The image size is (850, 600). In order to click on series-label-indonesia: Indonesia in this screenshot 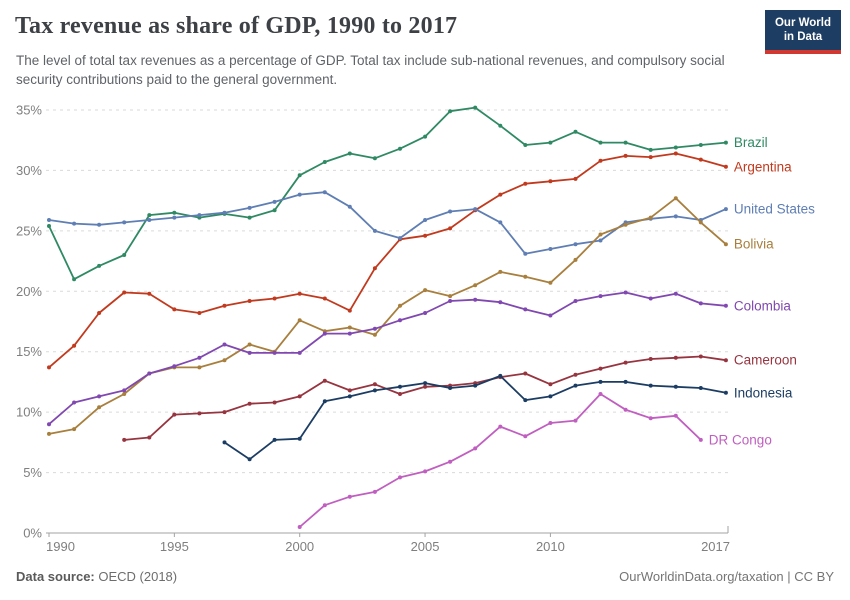, I will do `click(763, 392)`.